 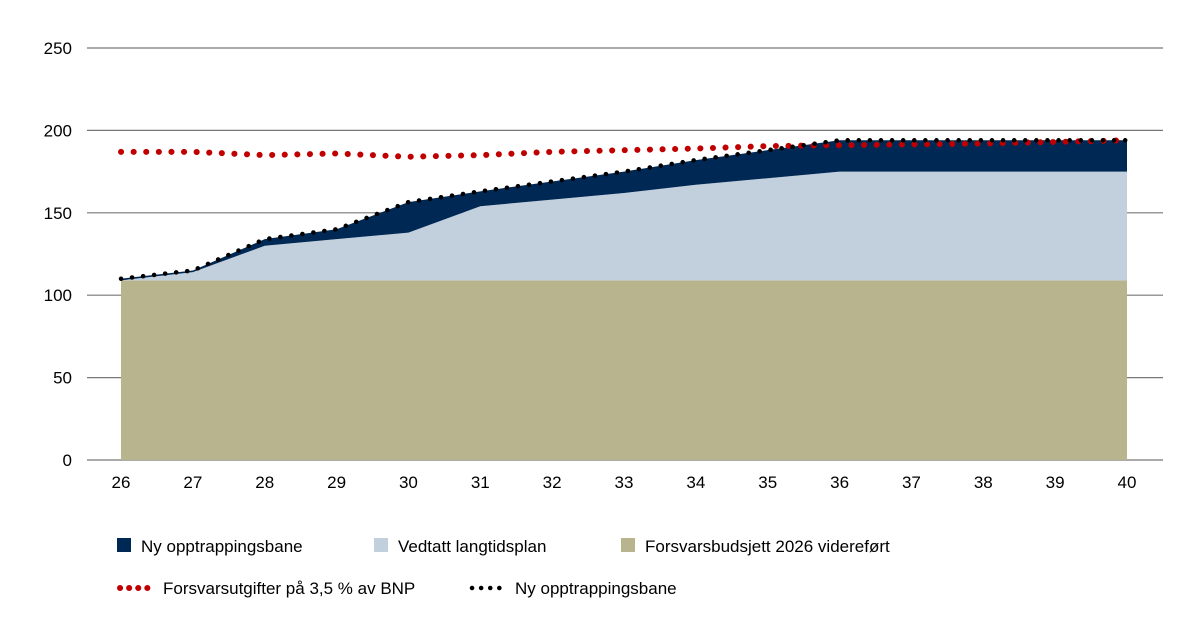 What do you see at coordinates (1127, 482) in the screenshot?
I see `x-tick-label: 40` at bounding box center [1127, 482].